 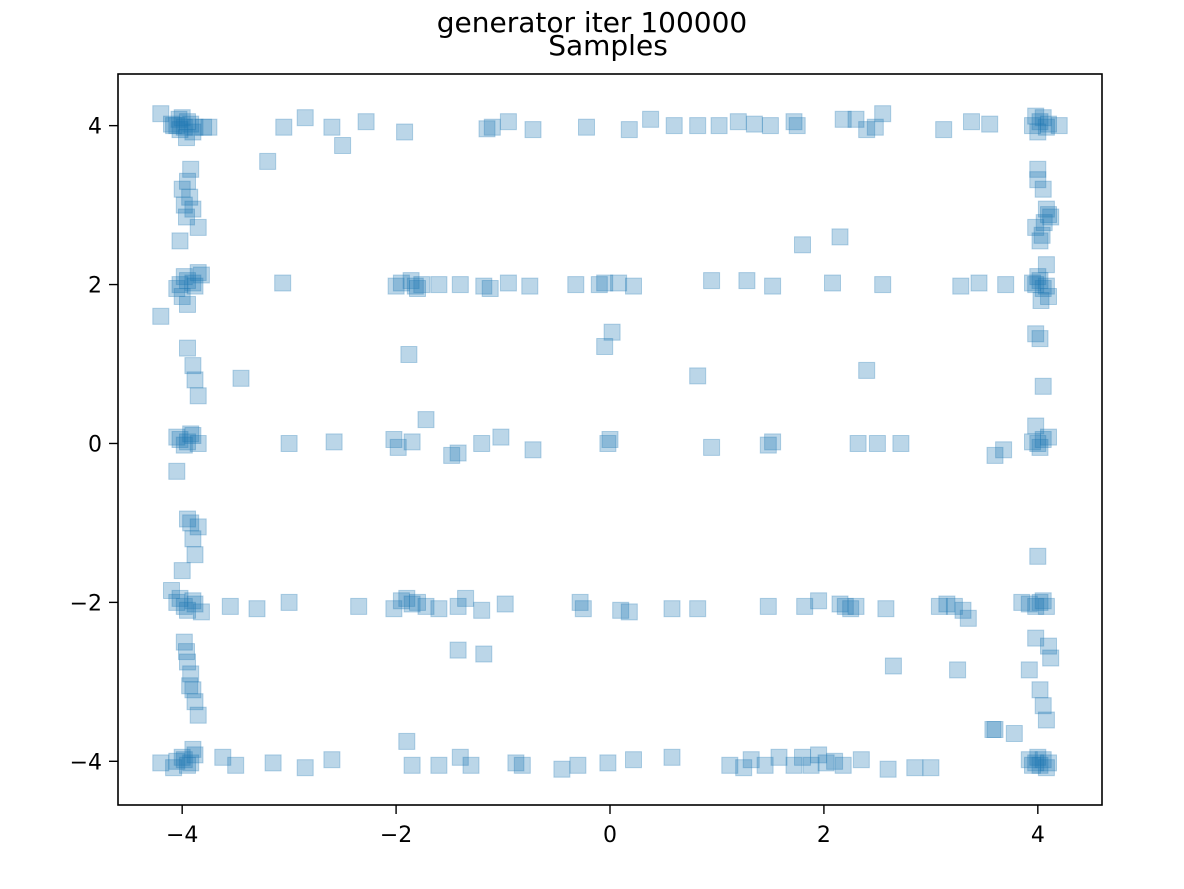 I want to click on y-tick-label: 0, so click(x=95, y=444).